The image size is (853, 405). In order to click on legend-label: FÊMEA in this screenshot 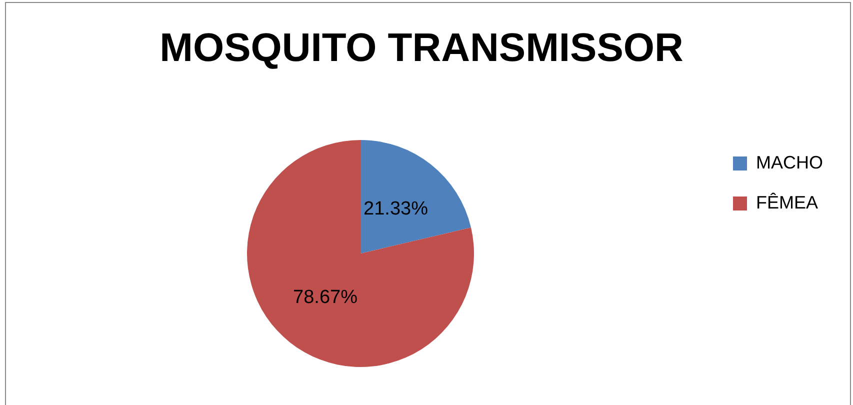, I will do `click(787, 202)`.